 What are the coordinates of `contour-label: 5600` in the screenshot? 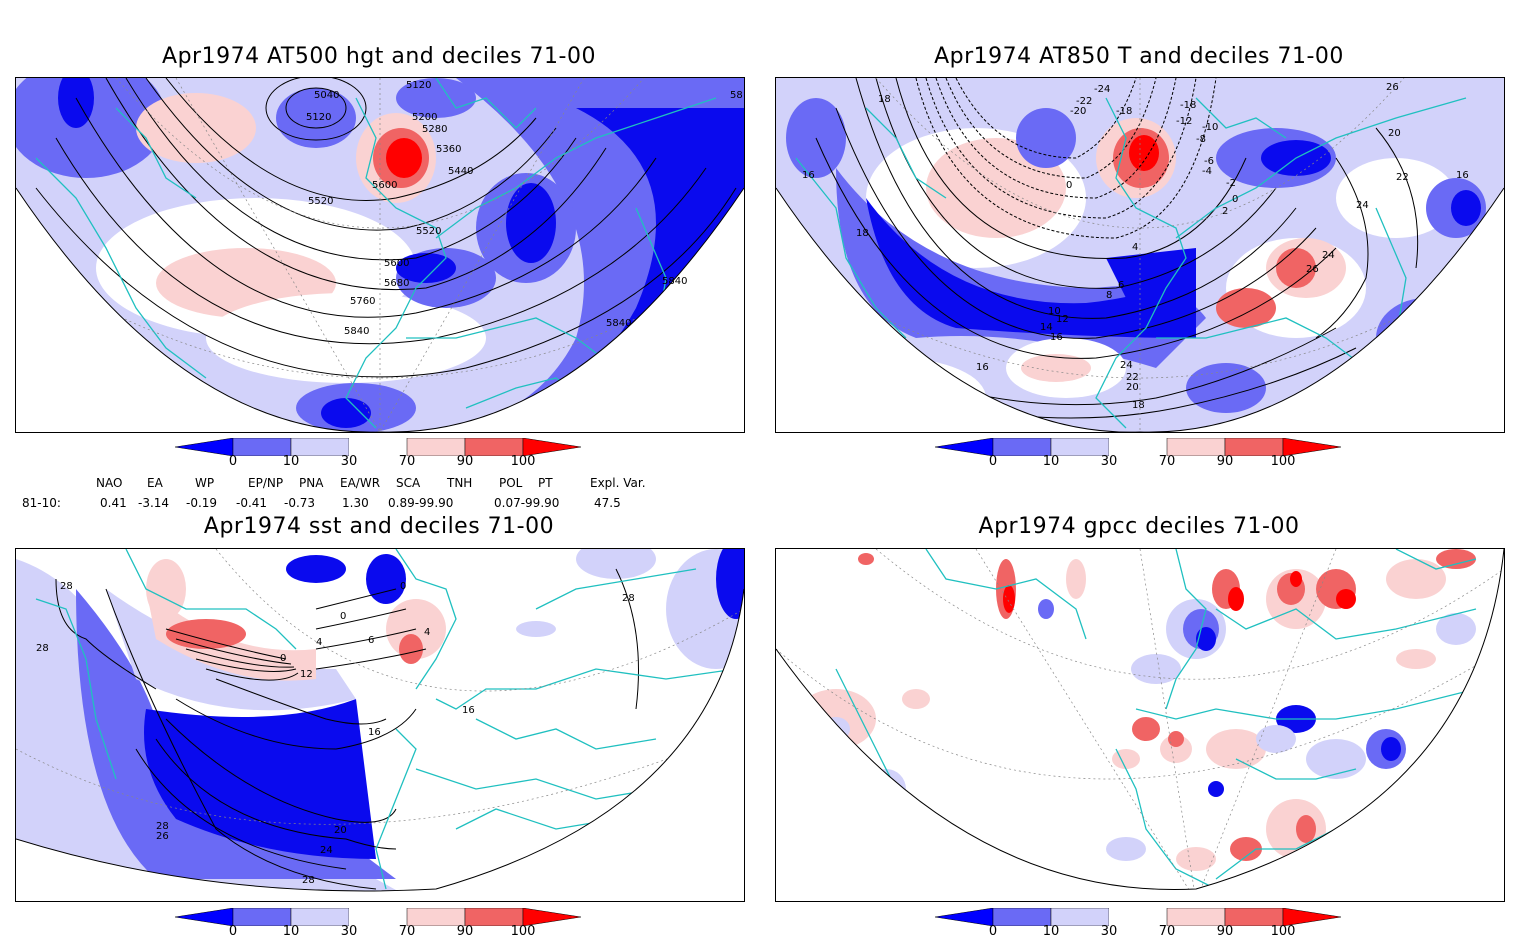 It's located at (396, 263).